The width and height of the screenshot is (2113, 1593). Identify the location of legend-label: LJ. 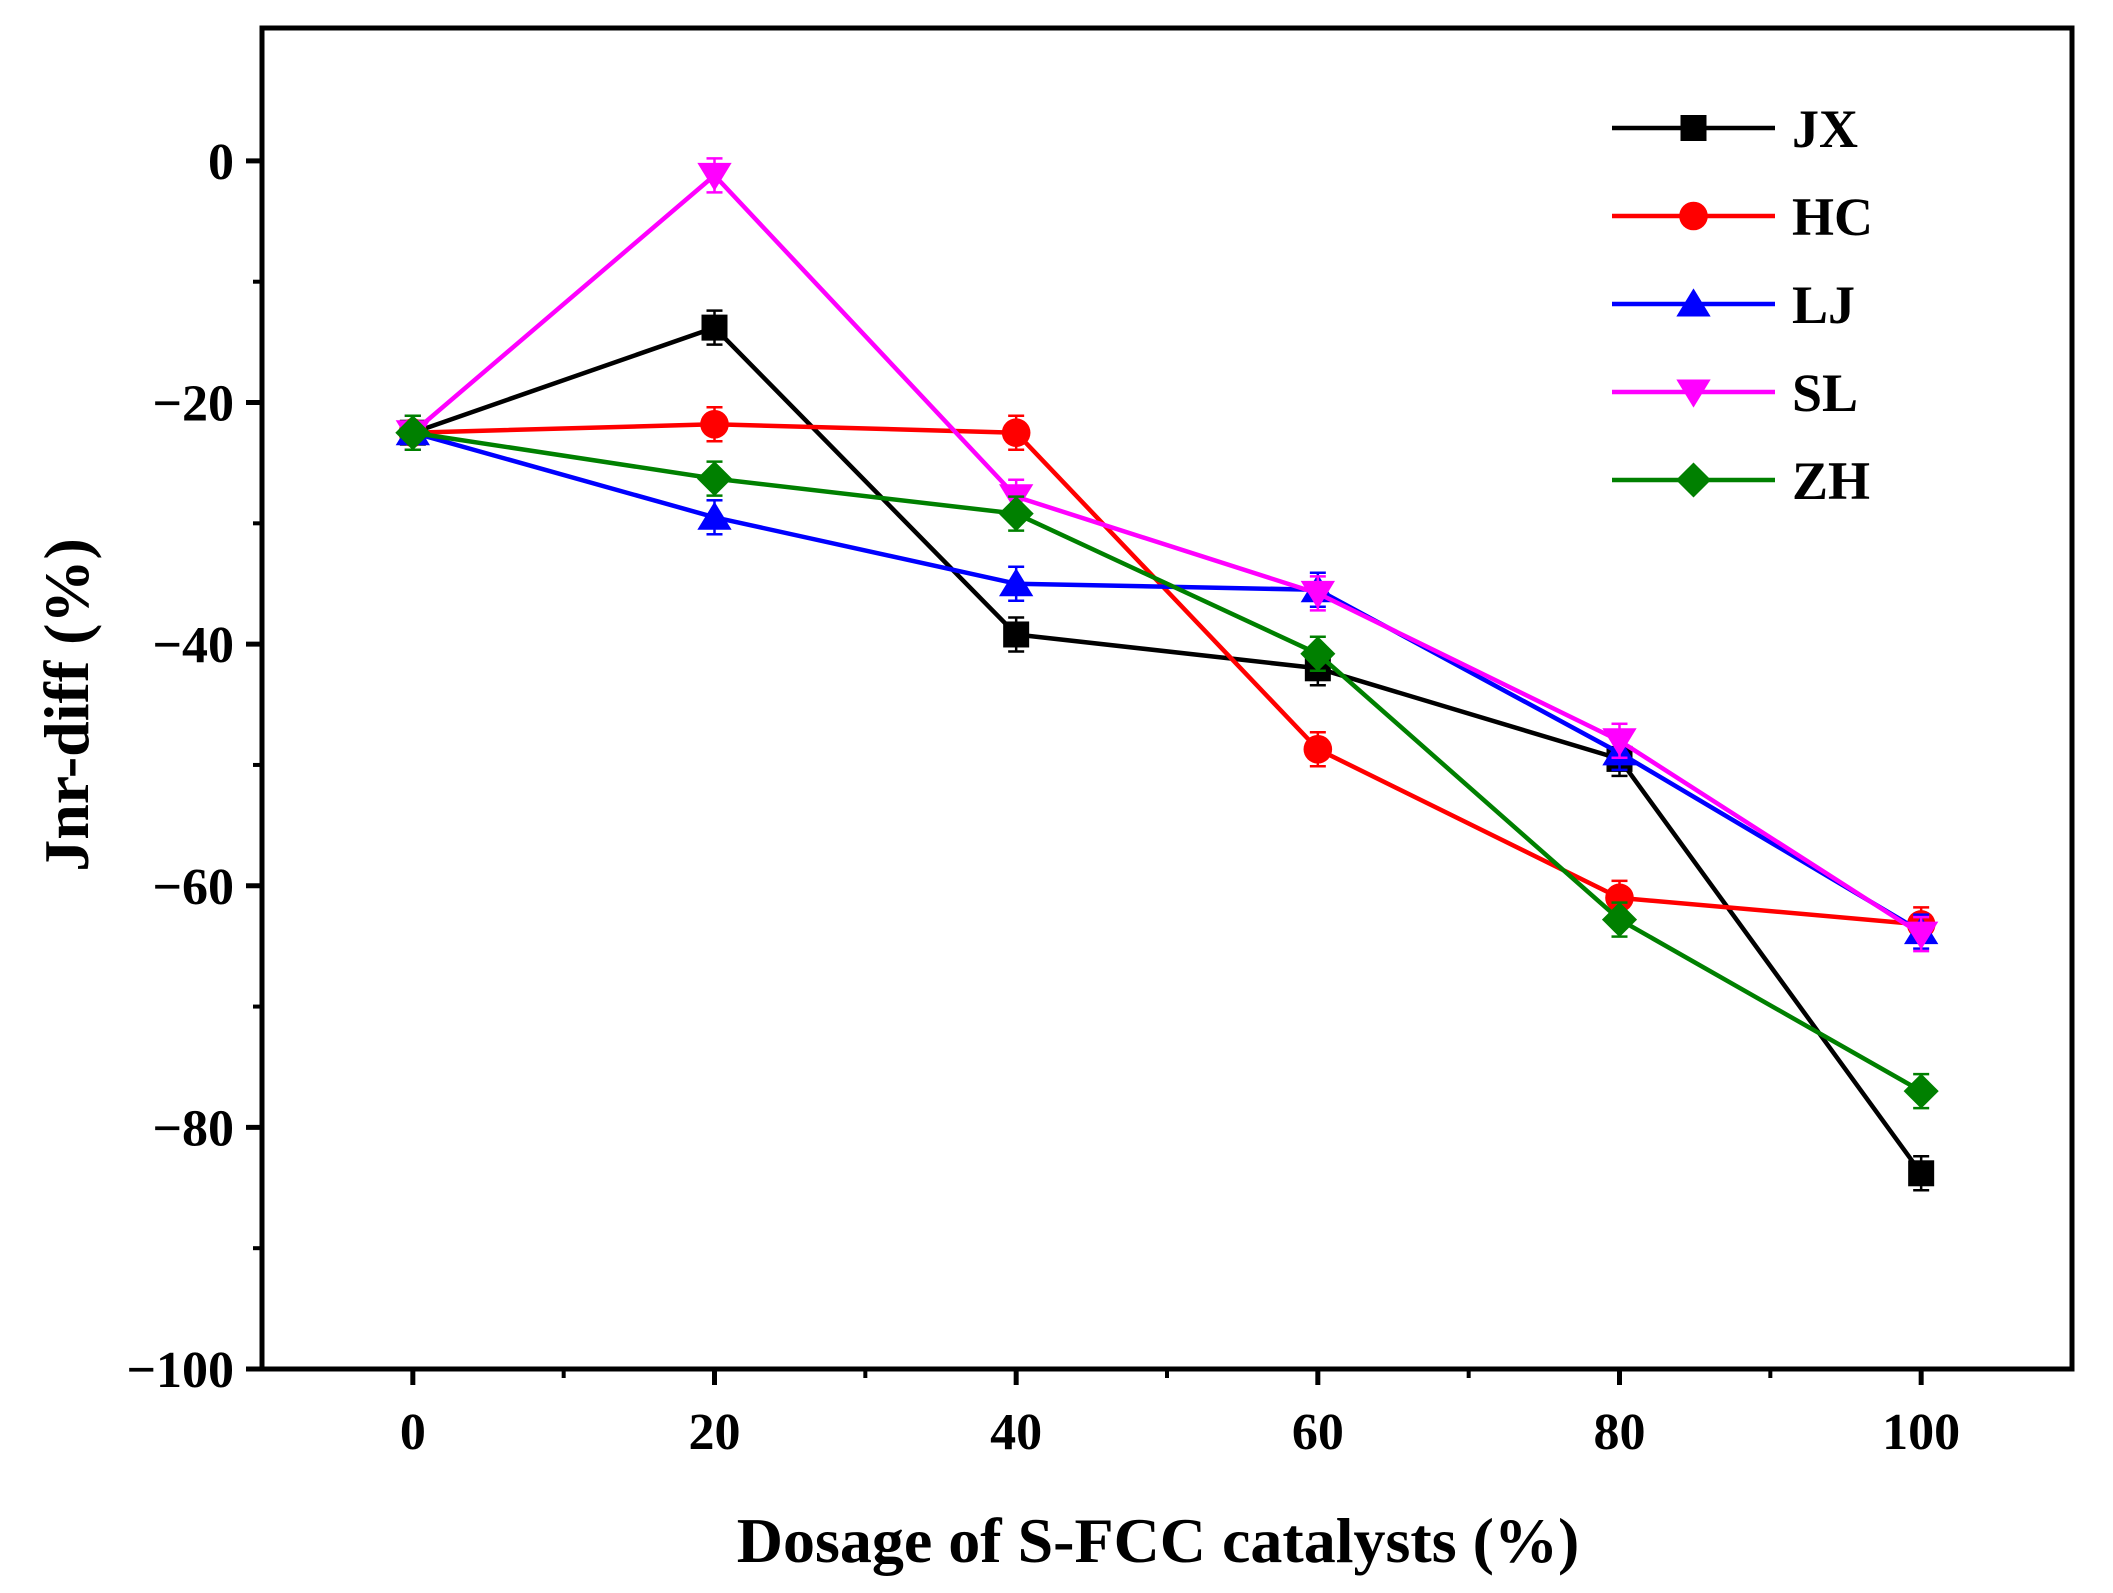
(1823, 305).